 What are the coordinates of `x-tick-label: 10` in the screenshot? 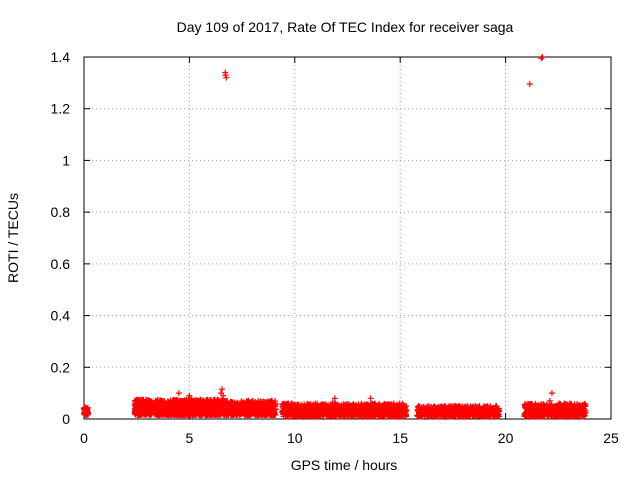 It's located at (295, 438).